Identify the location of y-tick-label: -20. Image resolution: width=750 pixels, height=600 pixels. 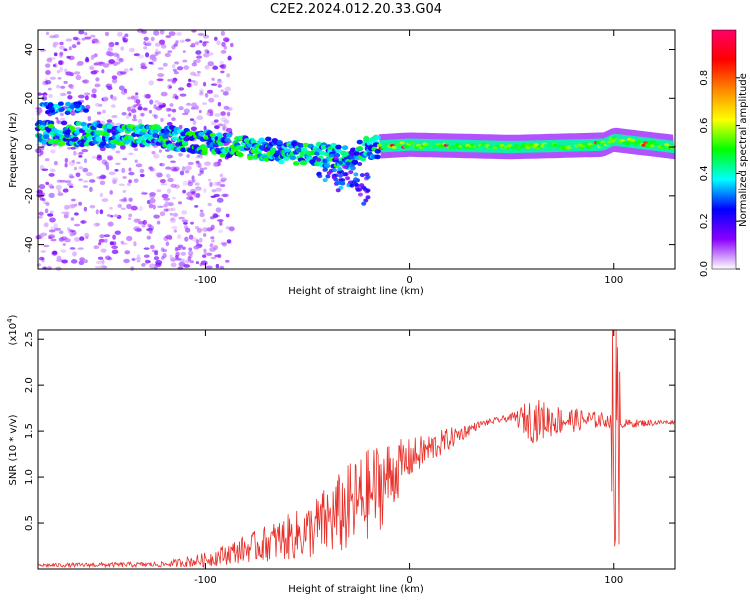
(29, 196).